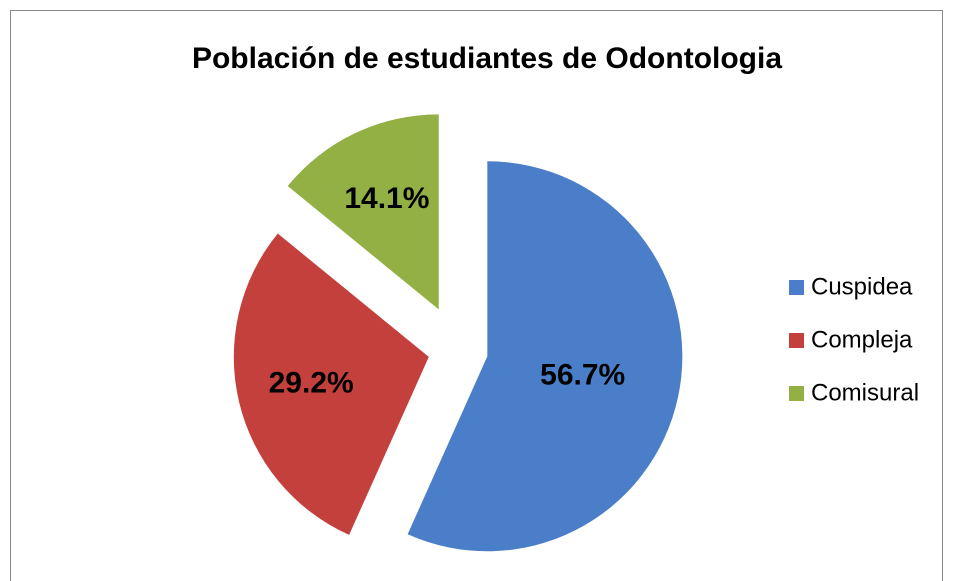 This screenshot has height=581, width=953. Describe the element at coordinates (865, 392) in the screenshot. I see `legend-label: Comisural` at that location.